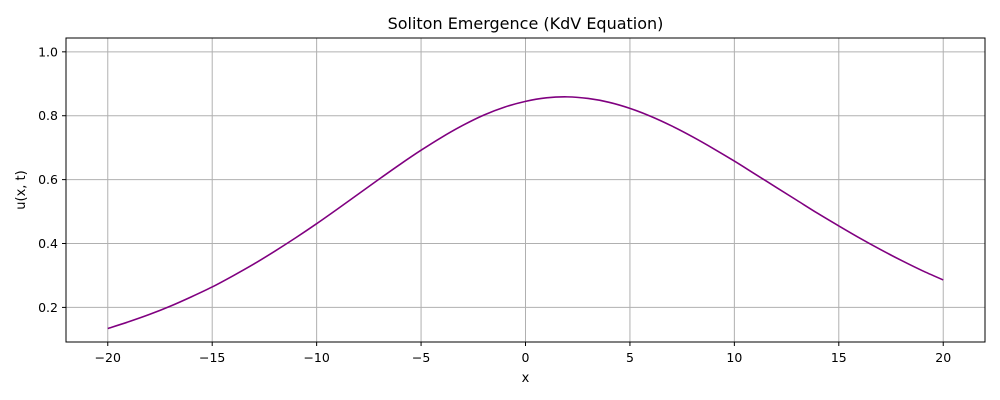 The image size is (1000, 400). What do you see at coordinates (839, 357) in the screenshot?
I see `x-tick-label-7: 15` at bounding box center [839, 357].